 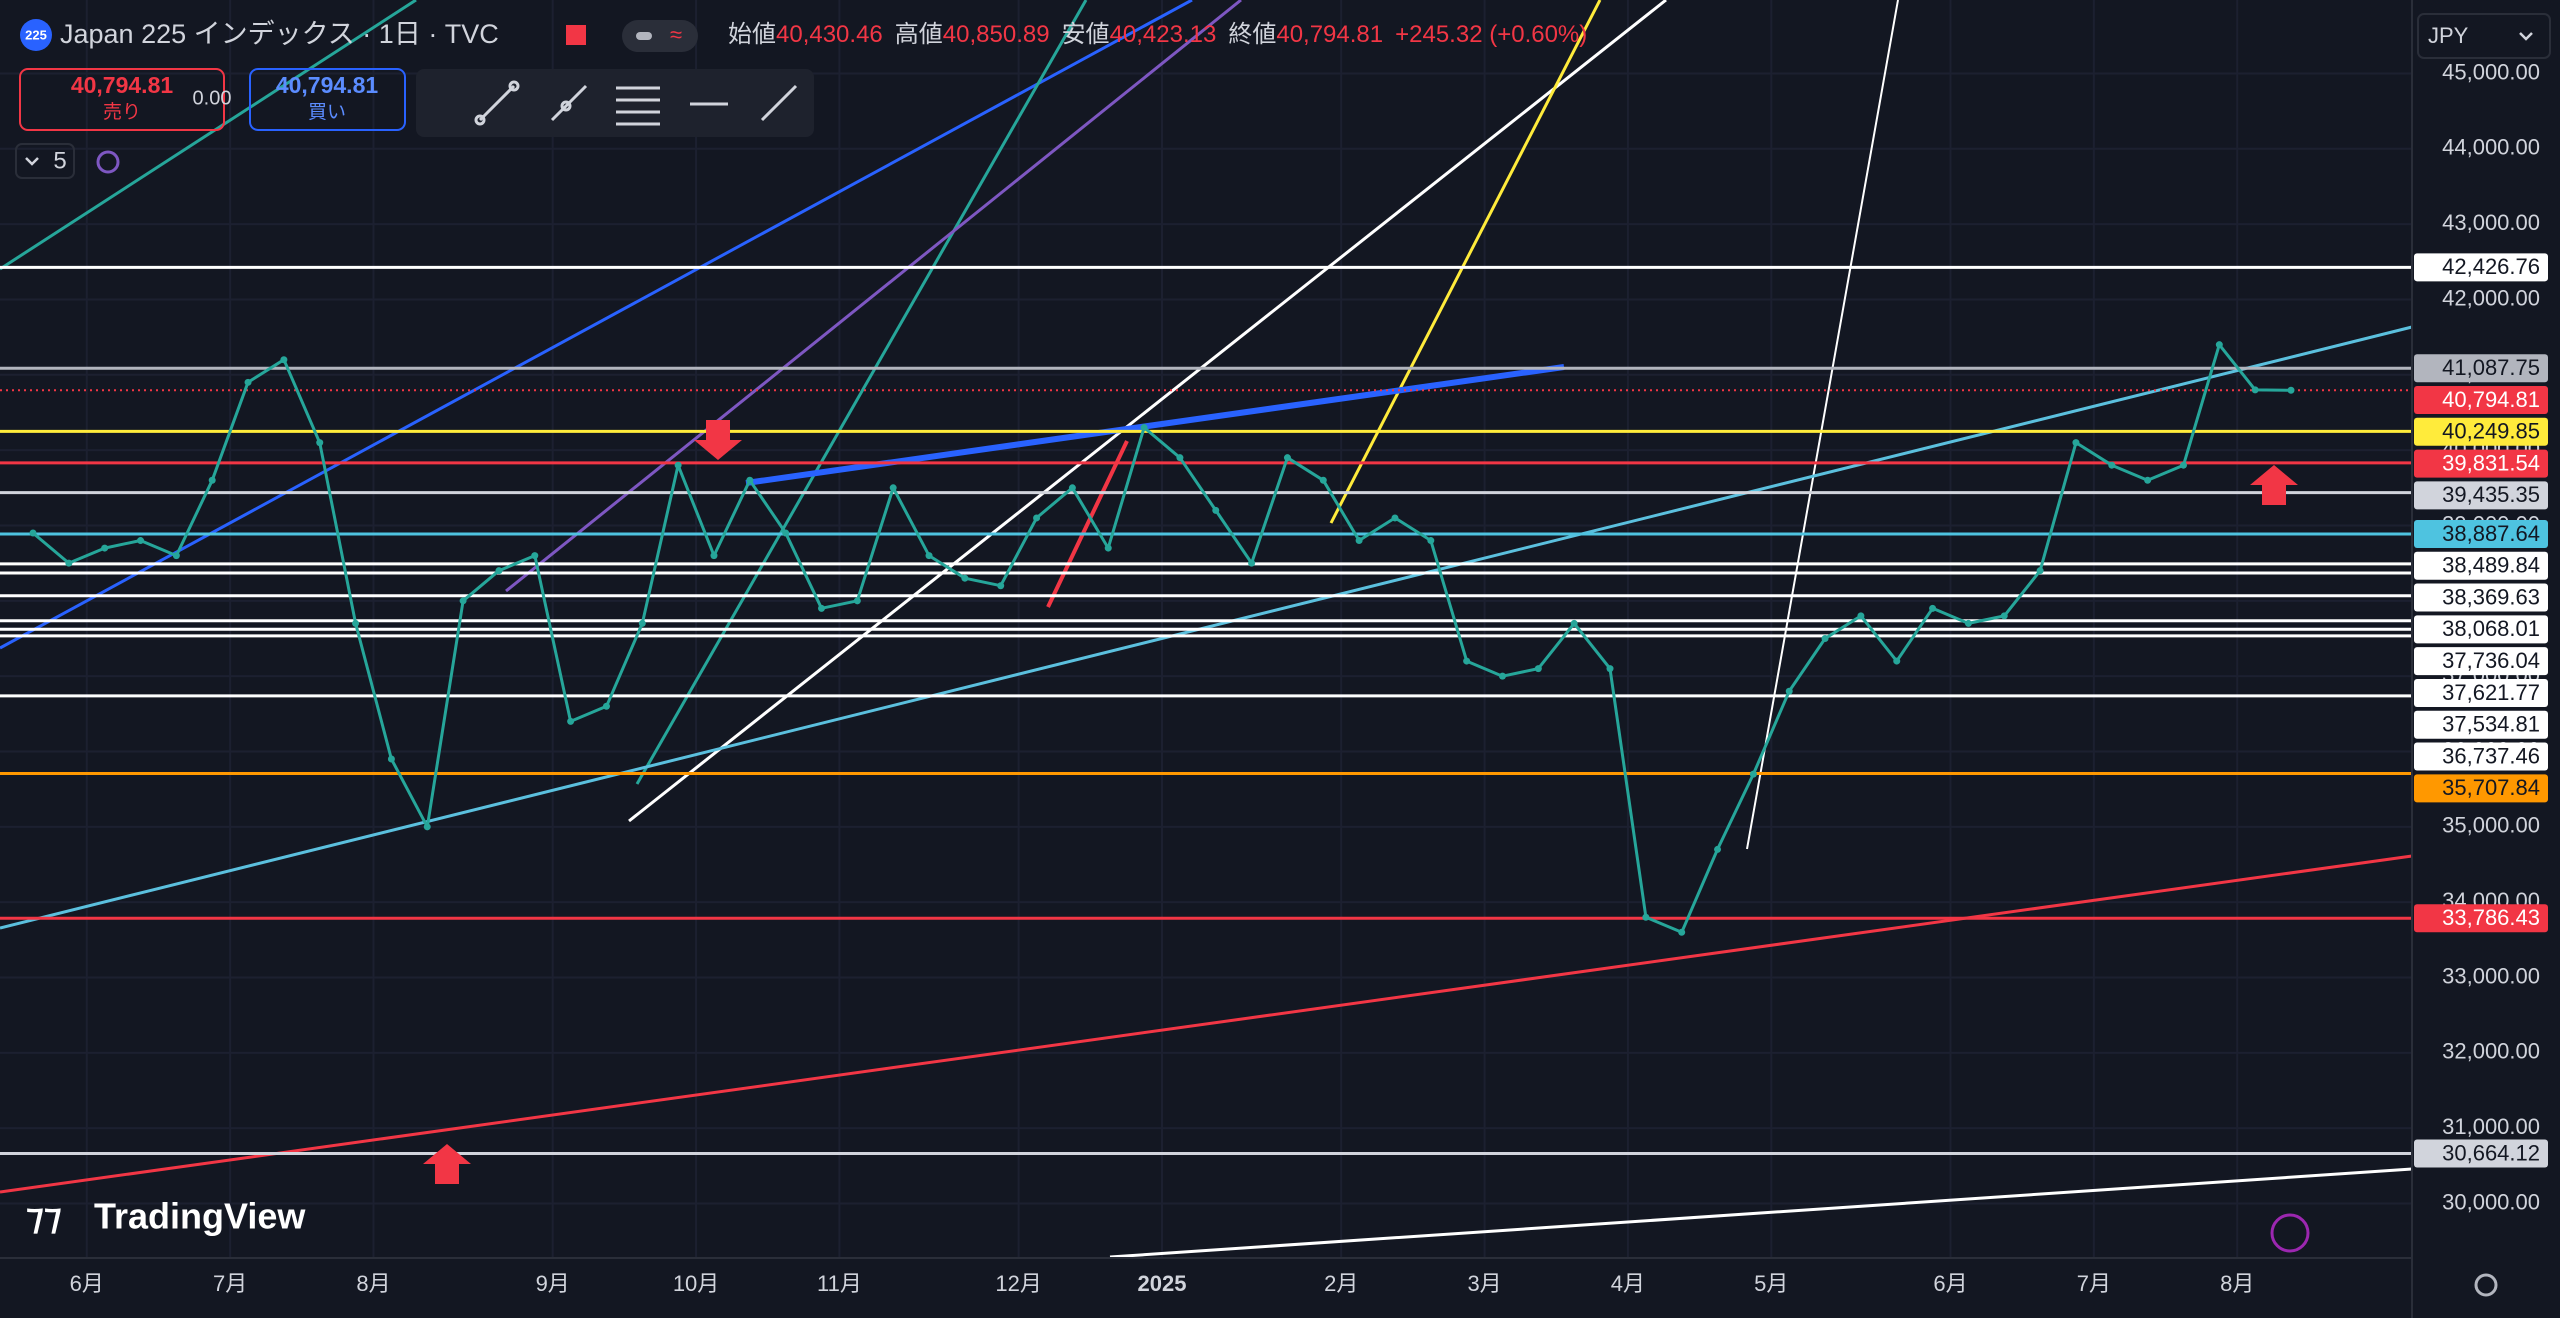 What do you see at coordinates (45, 161) in the screenshot?
I see `indicators-toggle` at bounding box center [45, 161].